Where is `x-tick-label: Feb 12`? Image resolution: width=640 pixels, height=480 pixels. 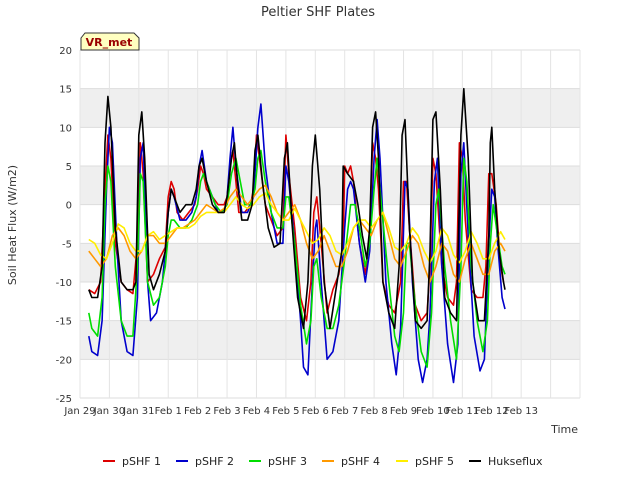 x-tick-label: Feb 12 is located at coordinates (492, 411).